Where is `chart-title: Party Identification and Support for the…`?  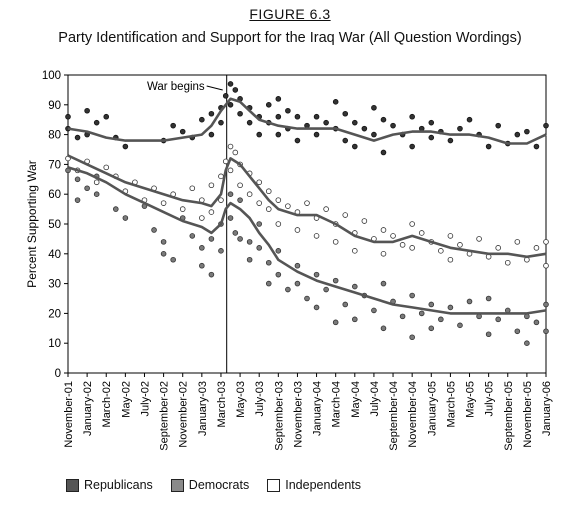 chart-title: Party Identification and Support for the… is located at coordinates (290, 38).